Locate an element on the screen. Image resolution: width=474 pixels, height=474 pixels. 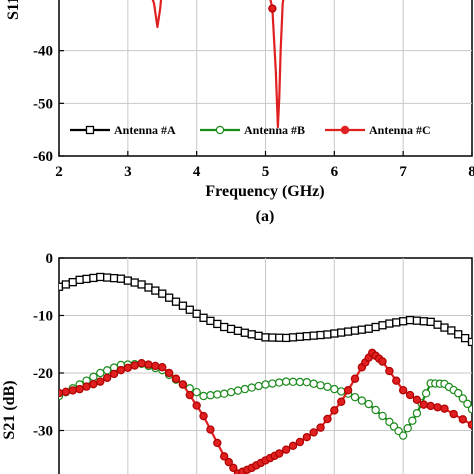
x-tick-label: 3 is located at coordinates (128, 172).